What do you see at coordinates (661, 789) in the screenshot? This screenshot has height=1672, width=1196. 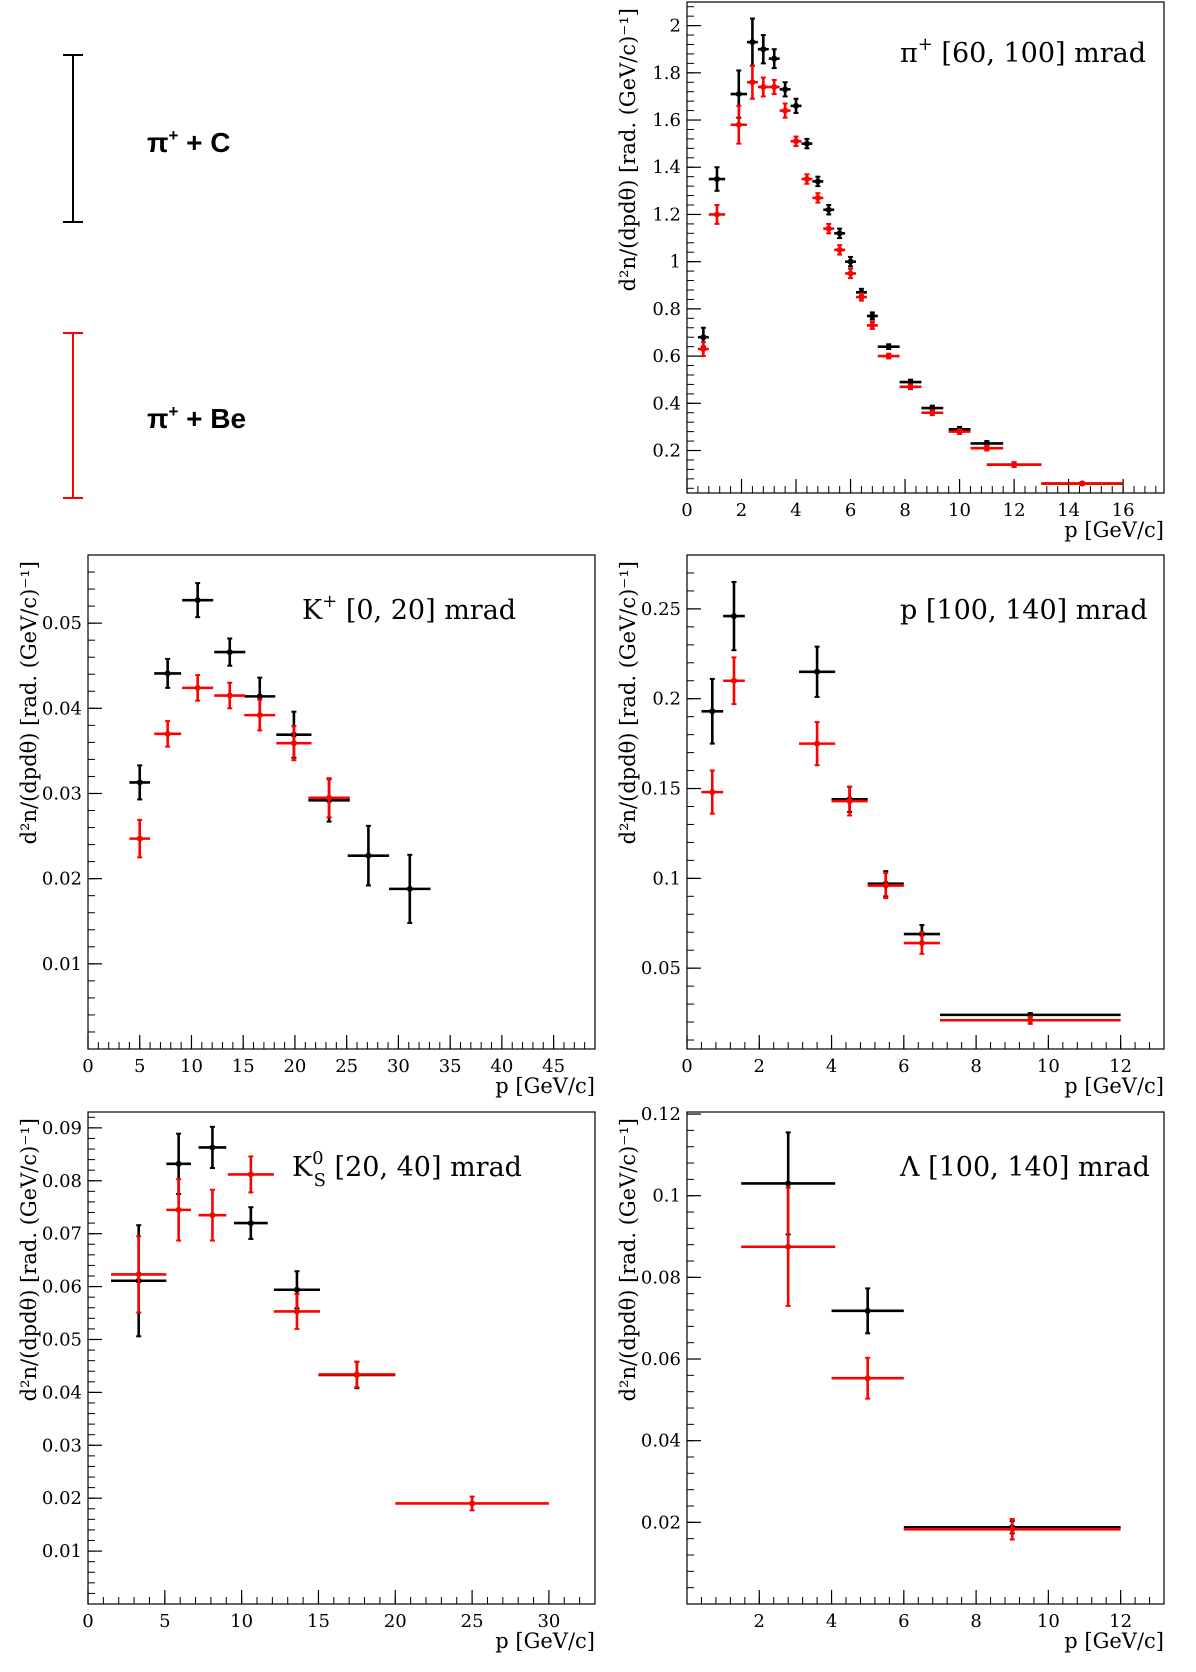 I see `y-tick-label: 0.15` at bounding box center [661, 789].